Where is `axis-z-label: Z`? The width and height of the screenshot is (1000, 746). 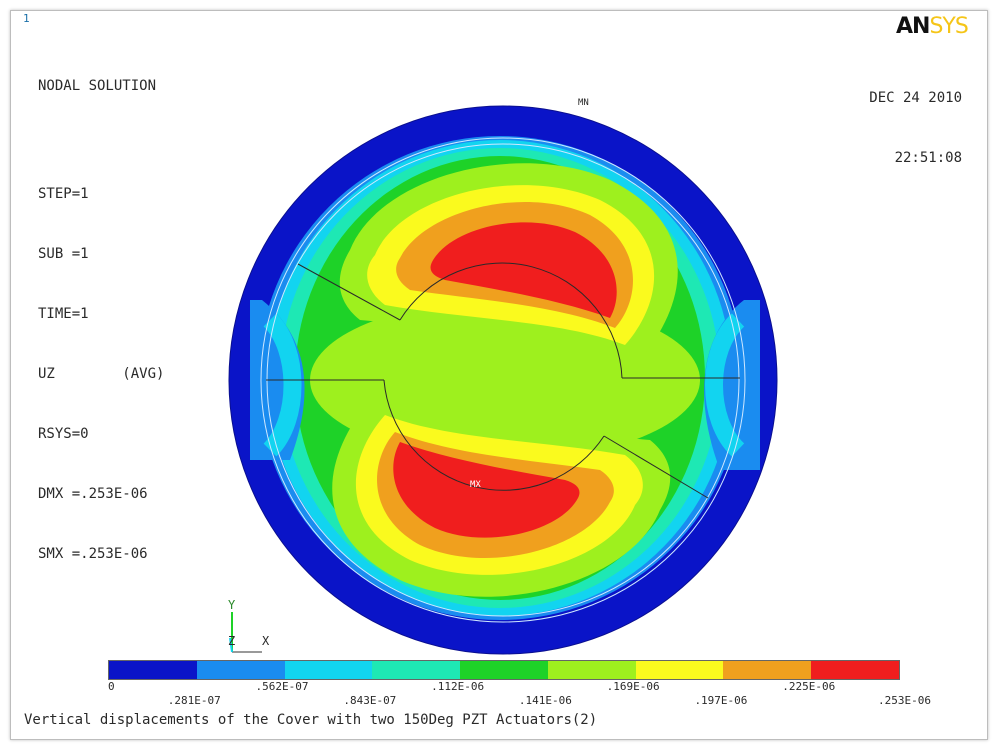
axis-z-label: Z is located at coordinates (232, 641).